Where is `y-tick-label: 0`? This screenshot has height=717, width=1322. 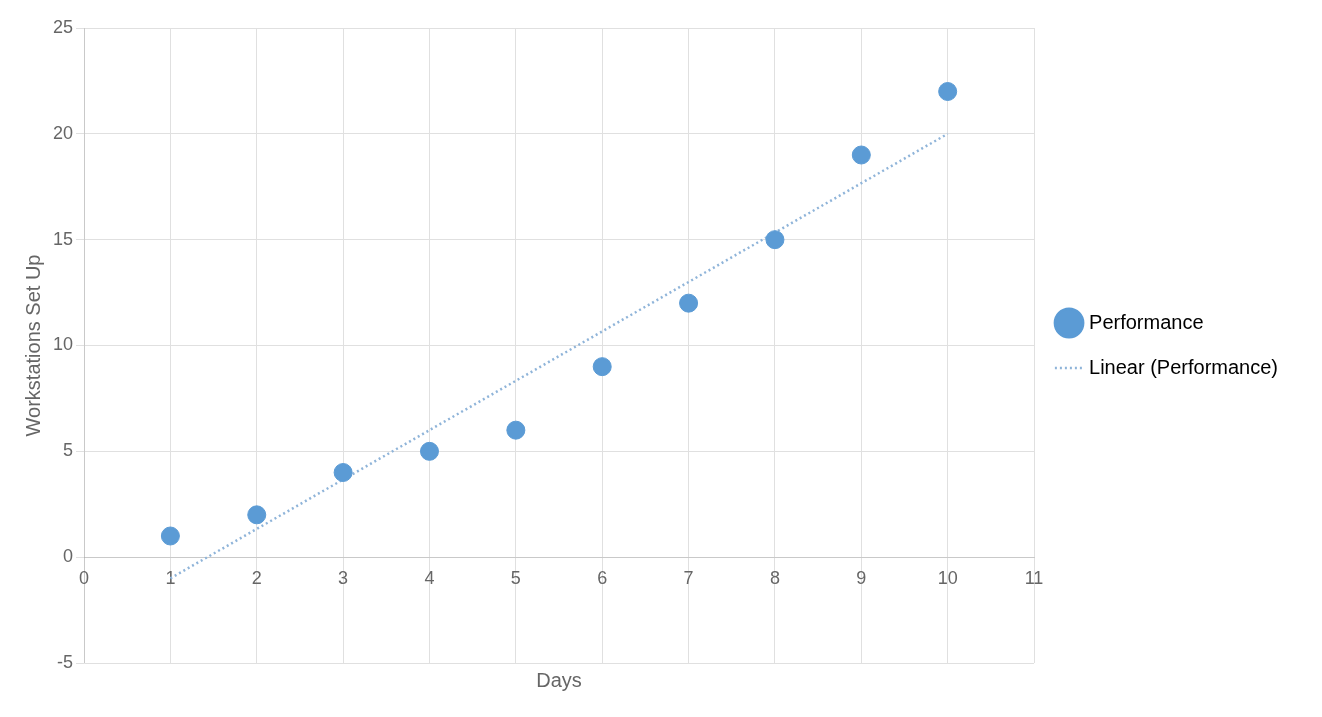
y-tick-label: 0 is located at coordinates (68, 556).